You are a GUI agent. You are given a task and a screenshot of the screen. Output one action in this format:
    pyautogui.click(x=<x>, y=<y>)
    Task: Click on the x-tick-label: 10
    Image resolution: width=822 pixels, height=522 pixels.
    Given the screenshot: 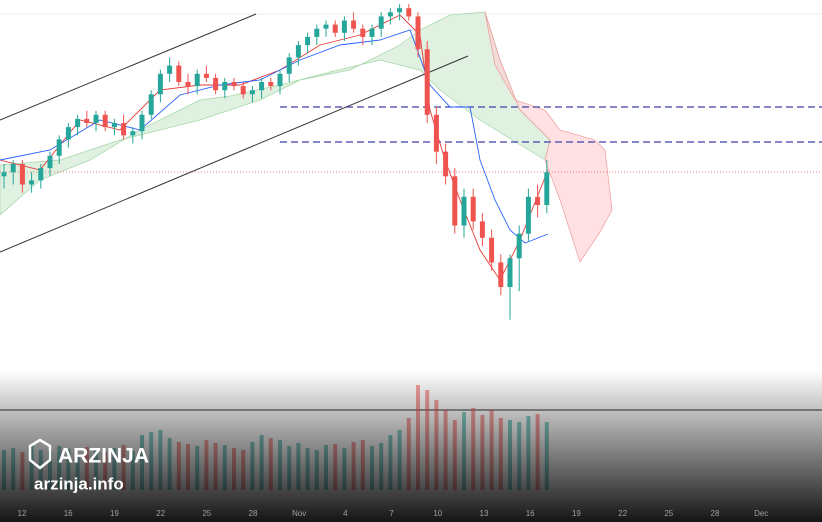 What is the action you would take?
    pyautogui.click(x=437, y=513)
    